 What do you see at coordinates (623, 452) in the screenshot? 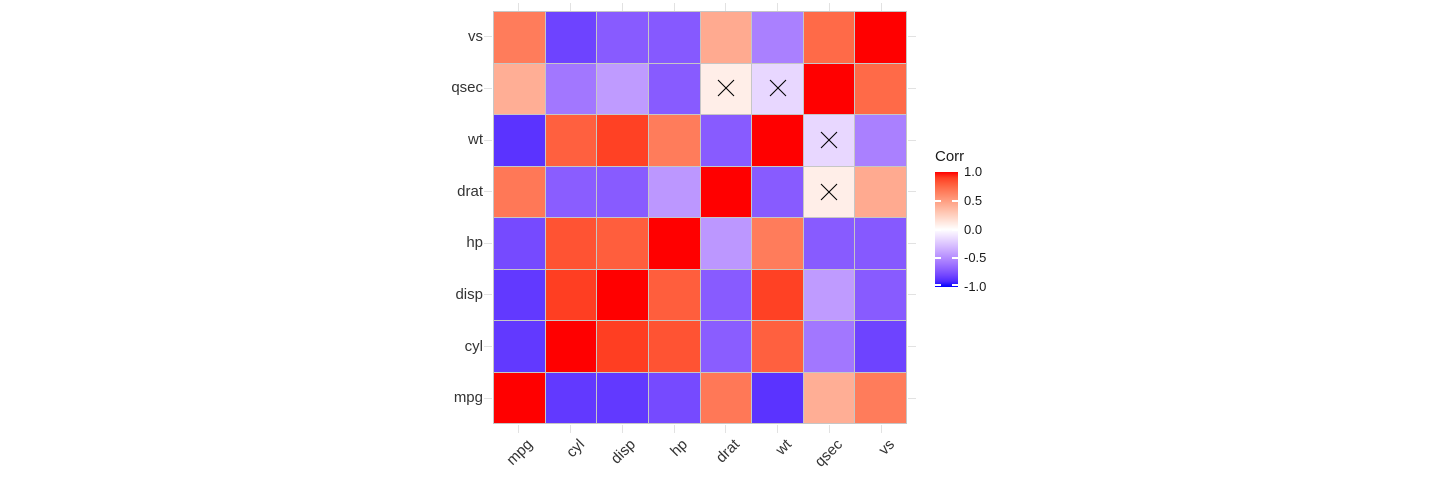
I see `x-axis-label: disp` at bounding box center [623, 452].